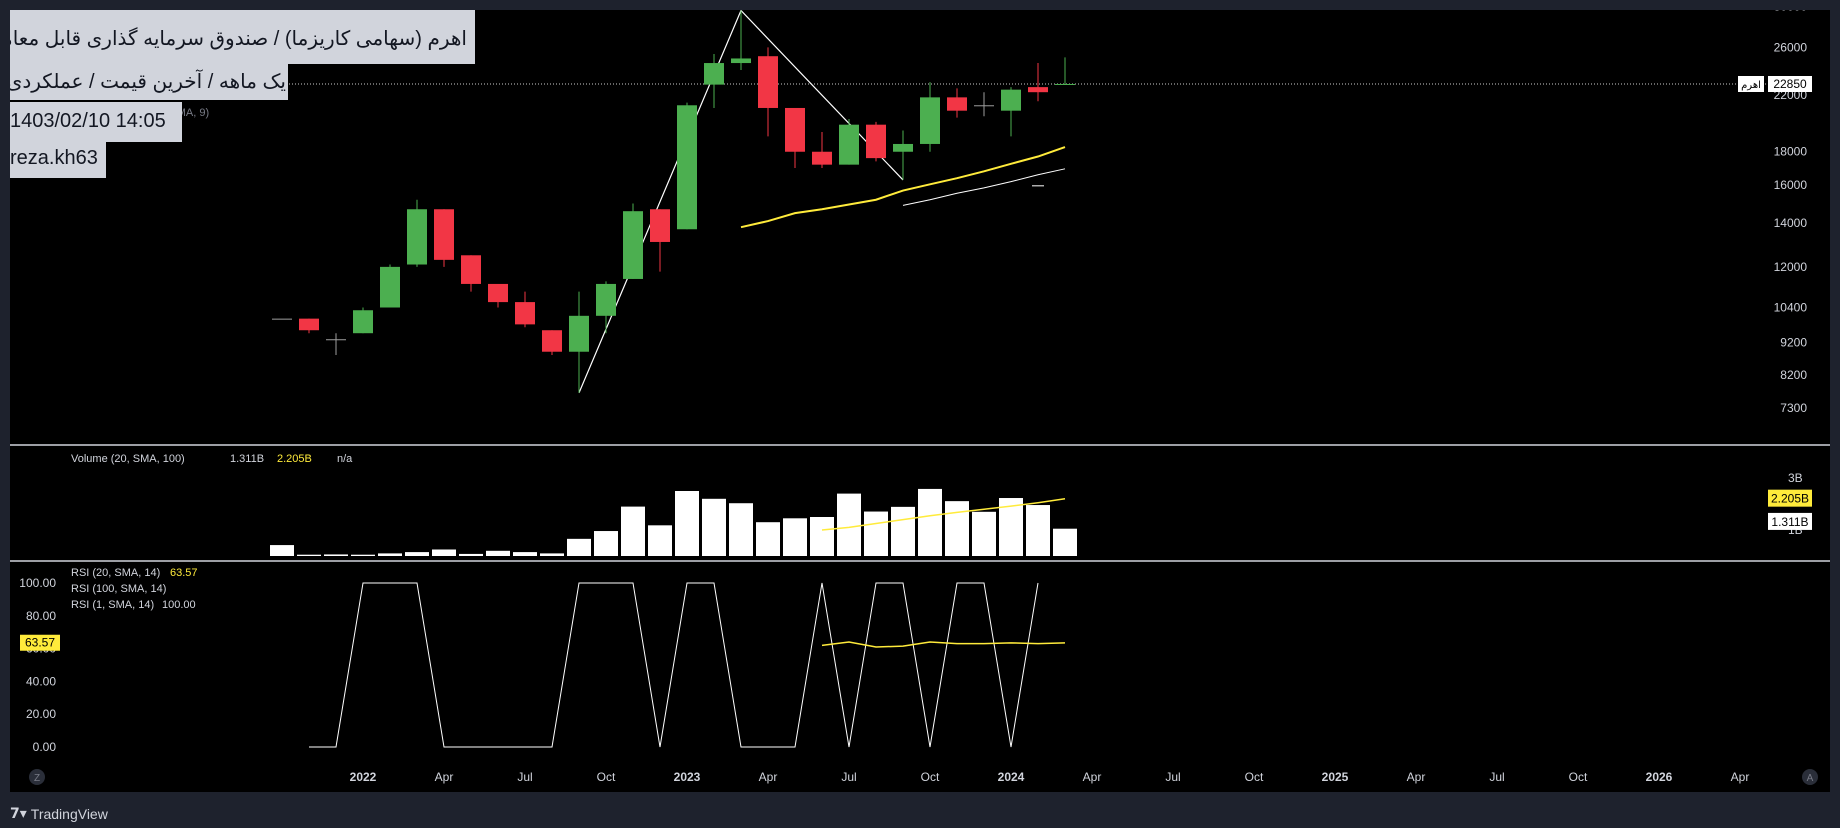  I want to click on ema-long-line, so click(984, 187).